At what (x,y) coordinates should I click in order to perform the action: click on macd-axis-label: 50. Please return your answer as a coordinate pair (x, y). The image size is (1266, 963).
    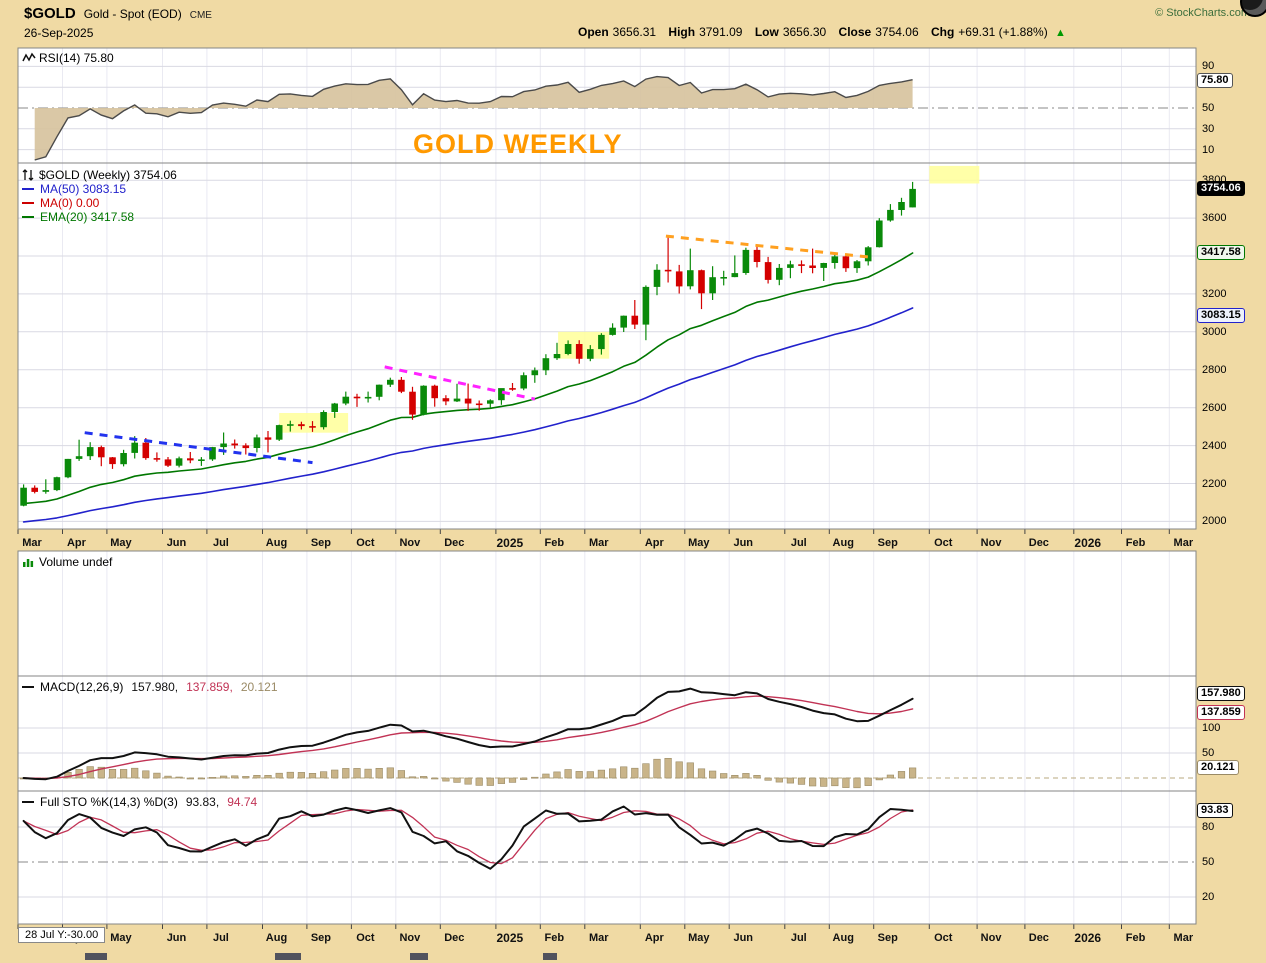
    Looking at the image, I should click on (1208, 753).